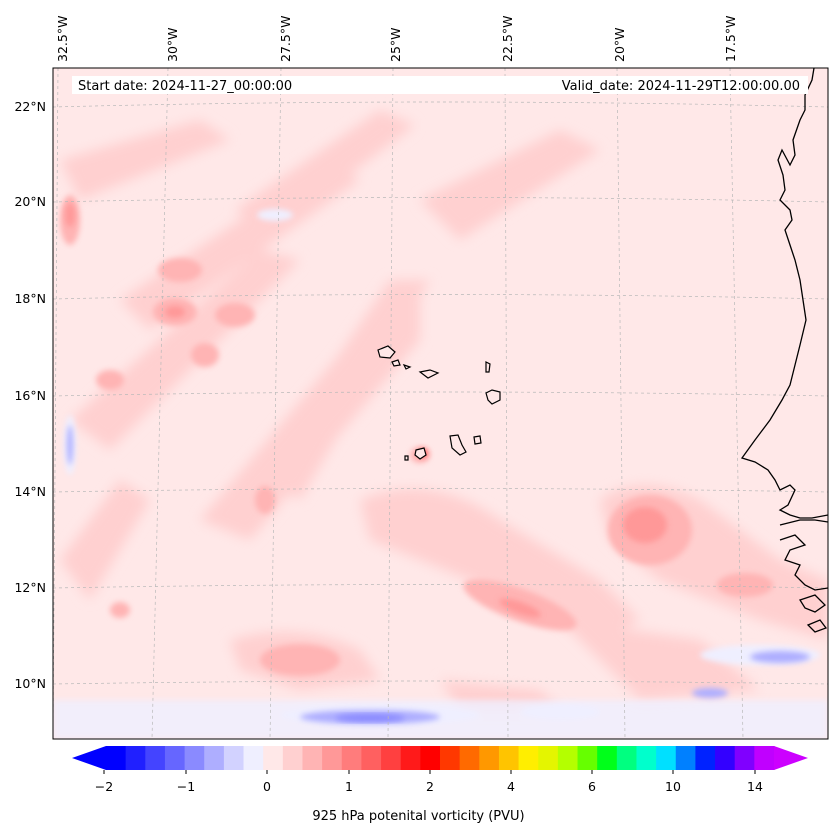  I want to click on latitude-labels: 22°N 20°N 18°N 16°N 14°N 12°N 10°N, so click(30, 395).